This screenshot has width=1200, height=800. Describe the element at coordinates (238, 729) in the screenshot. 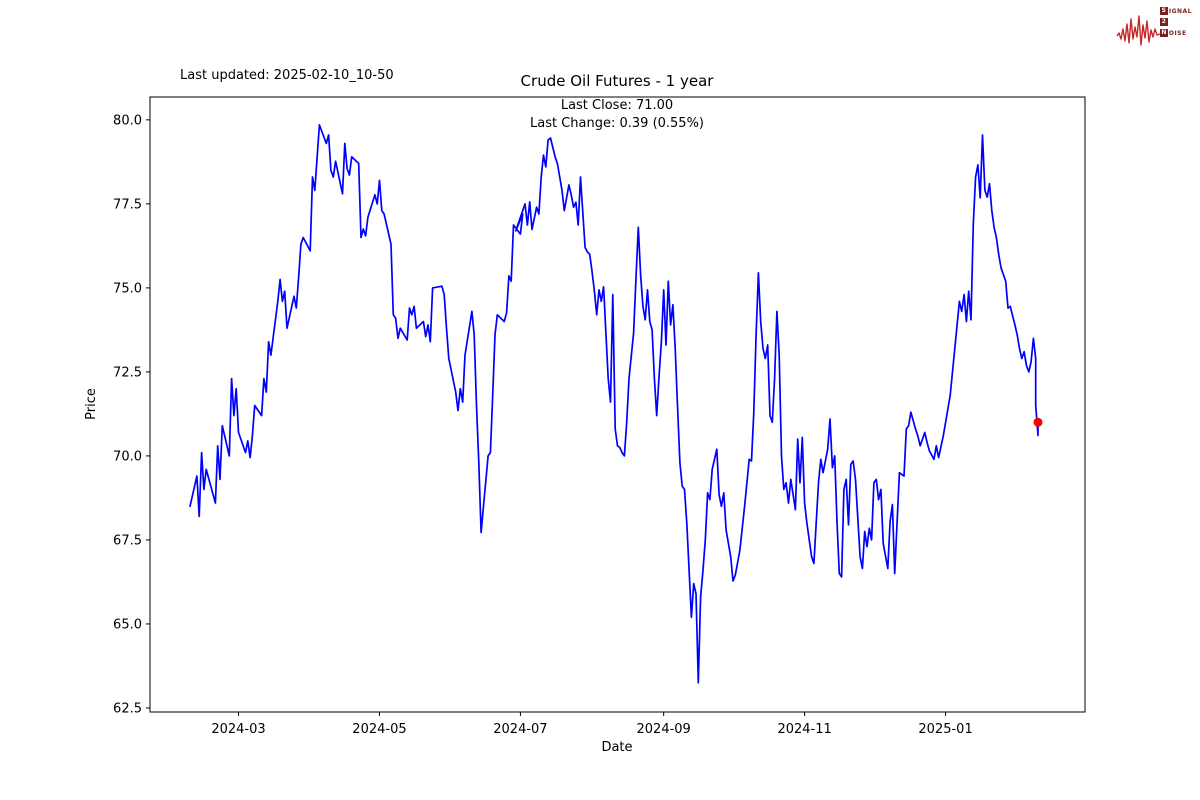

I see `x-tick-label: 2024-03` at that location.